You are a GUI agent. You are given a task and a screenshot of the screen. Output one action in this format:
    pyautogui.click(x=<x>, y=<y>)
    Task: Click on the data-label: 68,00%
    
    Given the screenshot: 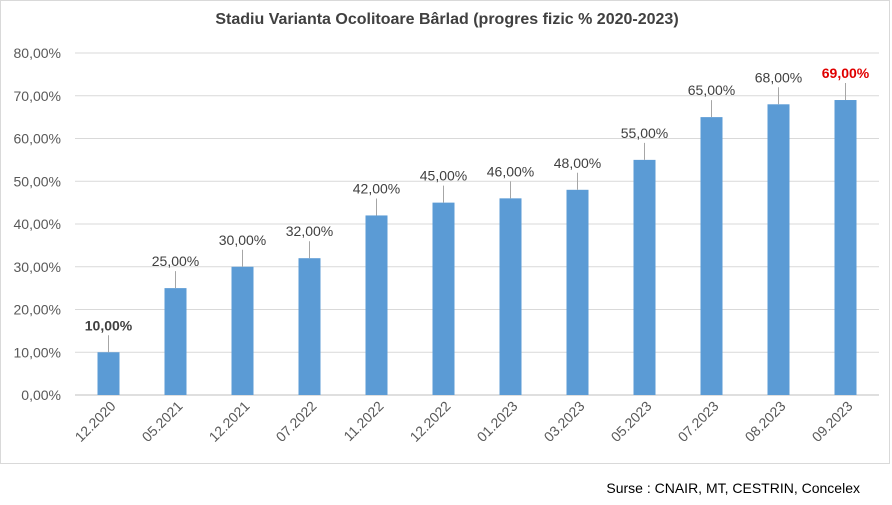 What is the action you would take?
    pyautogui.click(x=778, y=77)
    